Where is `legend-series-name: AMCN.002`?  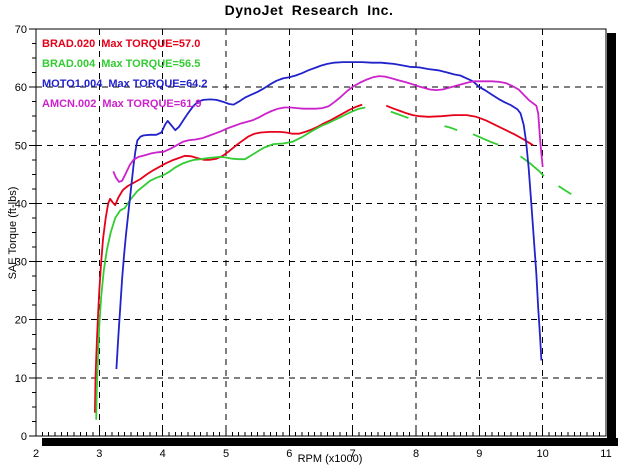
legend-series-name: AMCN.002 is located at coordinates (69, 104).